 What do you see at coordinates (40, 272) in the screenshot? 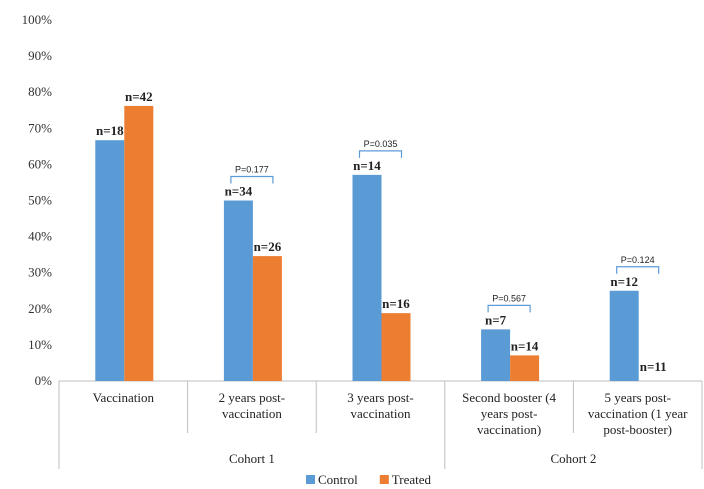
I see `y-tick-label: 30%` at bounding box center [40, 272].